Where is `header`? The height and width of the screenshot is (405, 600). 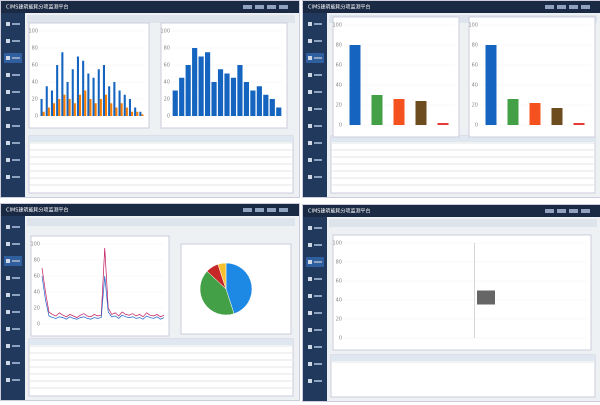
header is located at coordinates (451, 7).